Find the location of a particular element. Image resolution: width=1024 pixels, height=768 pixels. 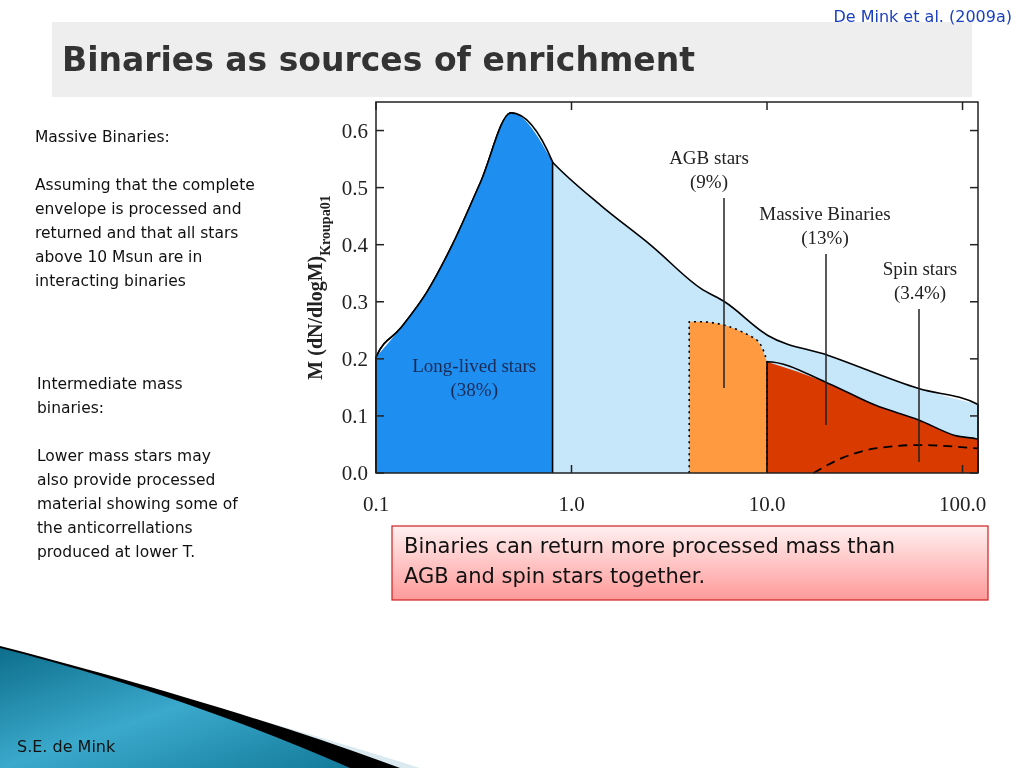

series-label: Long-lived stars (38%) is located at coordinates (474, 378).